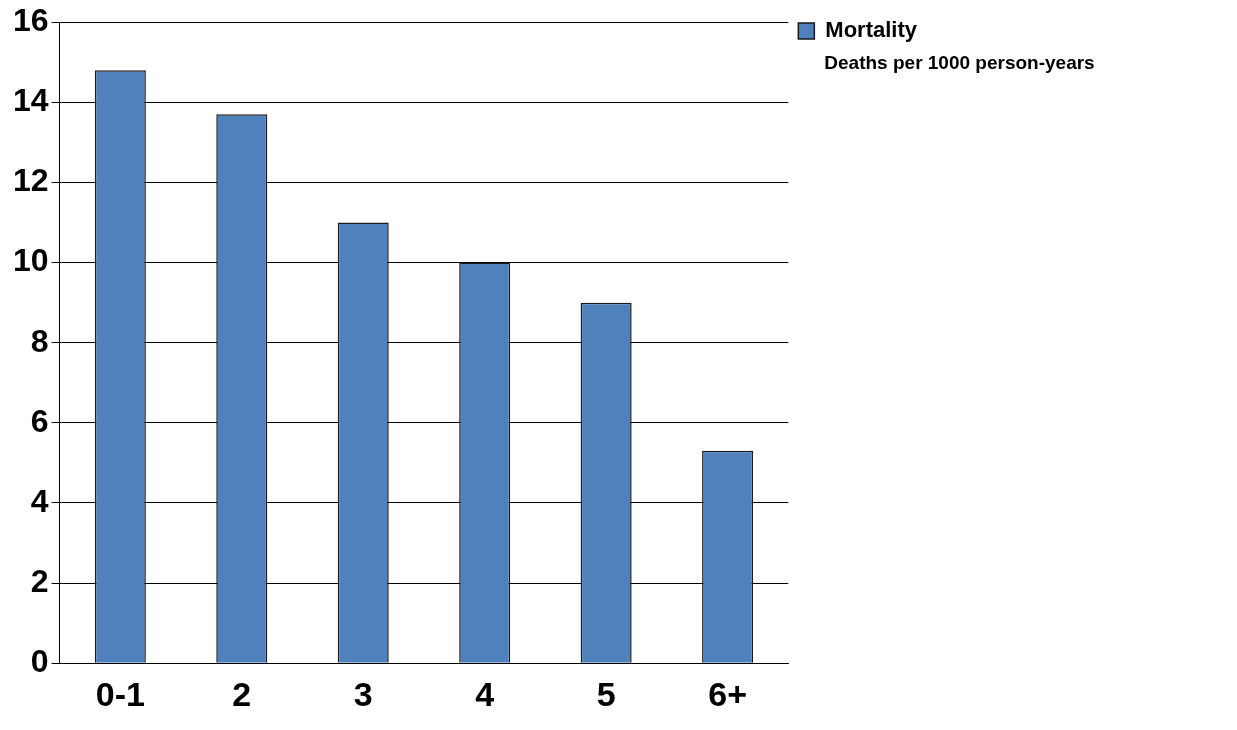 The width and height of the screenshot is (1237, 730). Describe the element at coordinates (39, 661) in the screenshot. I see `y-tick-label: 0` at that location.